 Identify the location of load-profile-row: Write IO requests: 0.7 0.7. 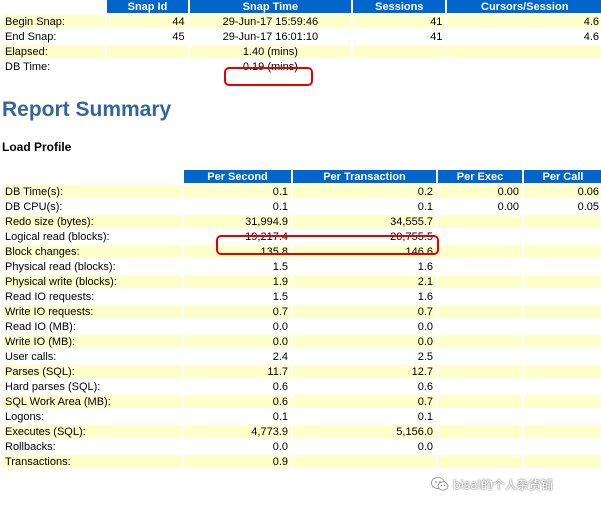
(301, 311).